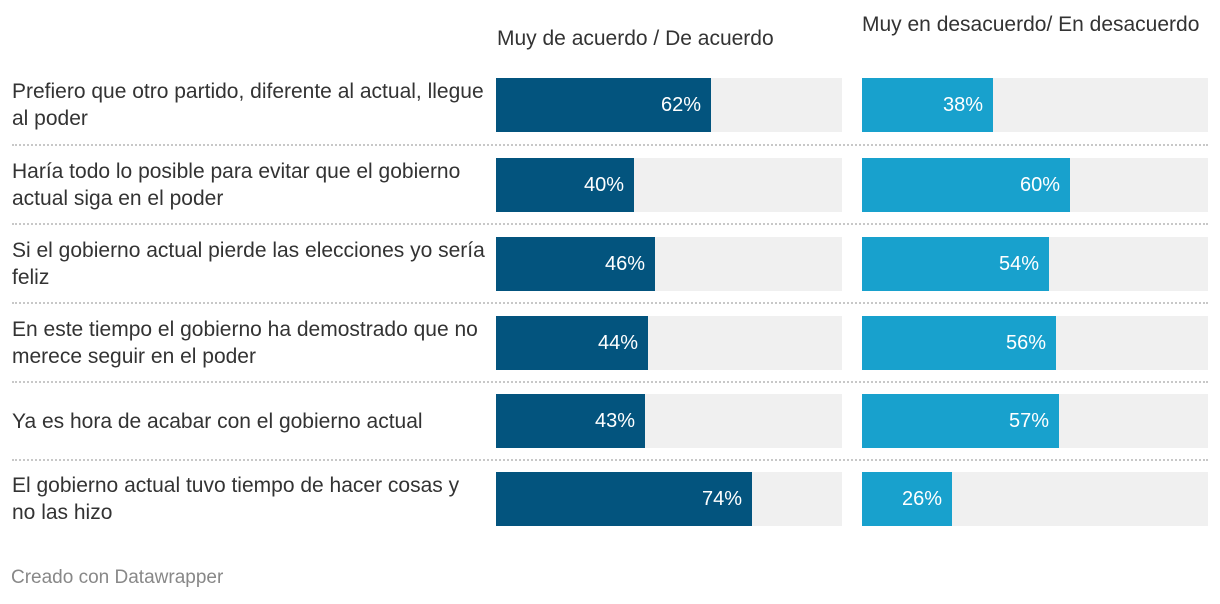  What do you see at coordinates (635, 38) in the screenshot?
I see `column-header-agree: Muy de acuerdo / De acuerdo` at bounding box center [635, 38].